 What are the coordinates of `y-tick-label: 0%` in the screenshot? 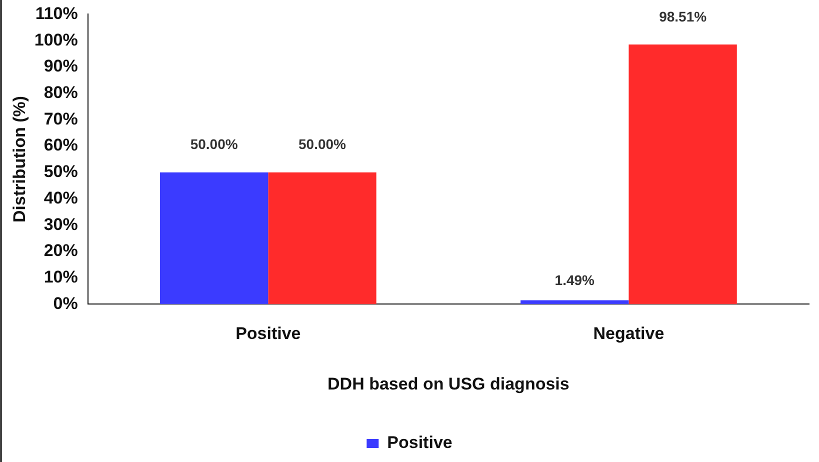 It's located at (65, 303).